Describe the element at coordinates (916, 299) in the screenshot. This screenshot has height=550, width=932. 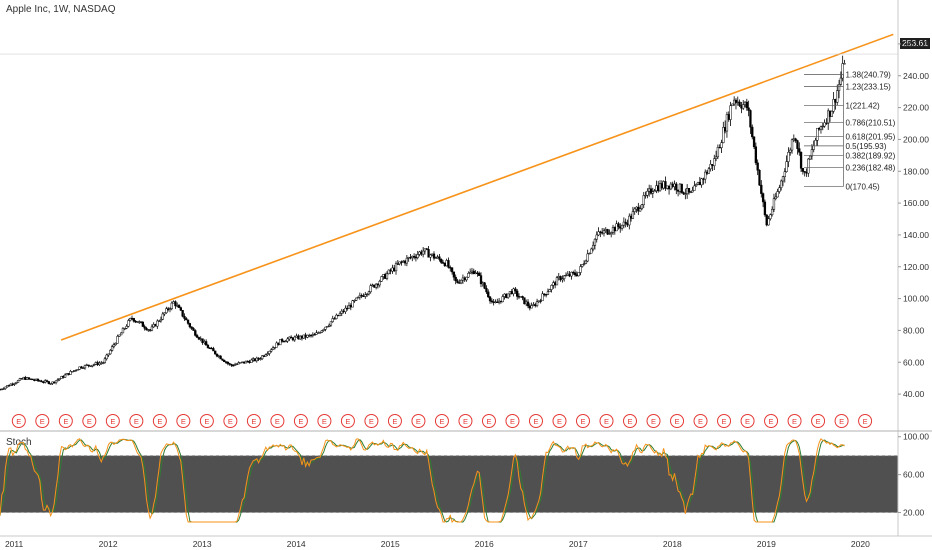
I see `y-tick-label: 100.00` at that location.